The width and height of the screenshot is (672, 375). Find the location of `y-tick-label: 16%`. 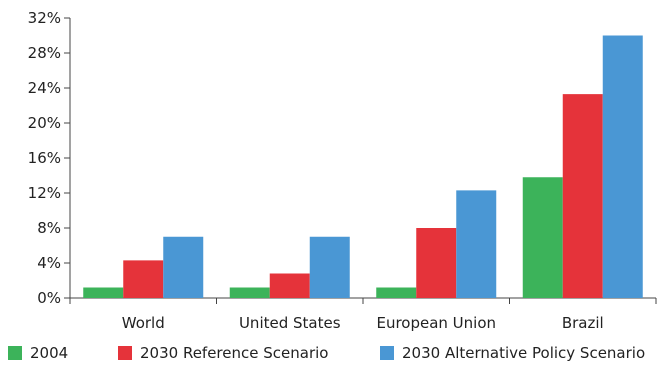

y-tick-label: 16% is located at coordinates (44, 158).